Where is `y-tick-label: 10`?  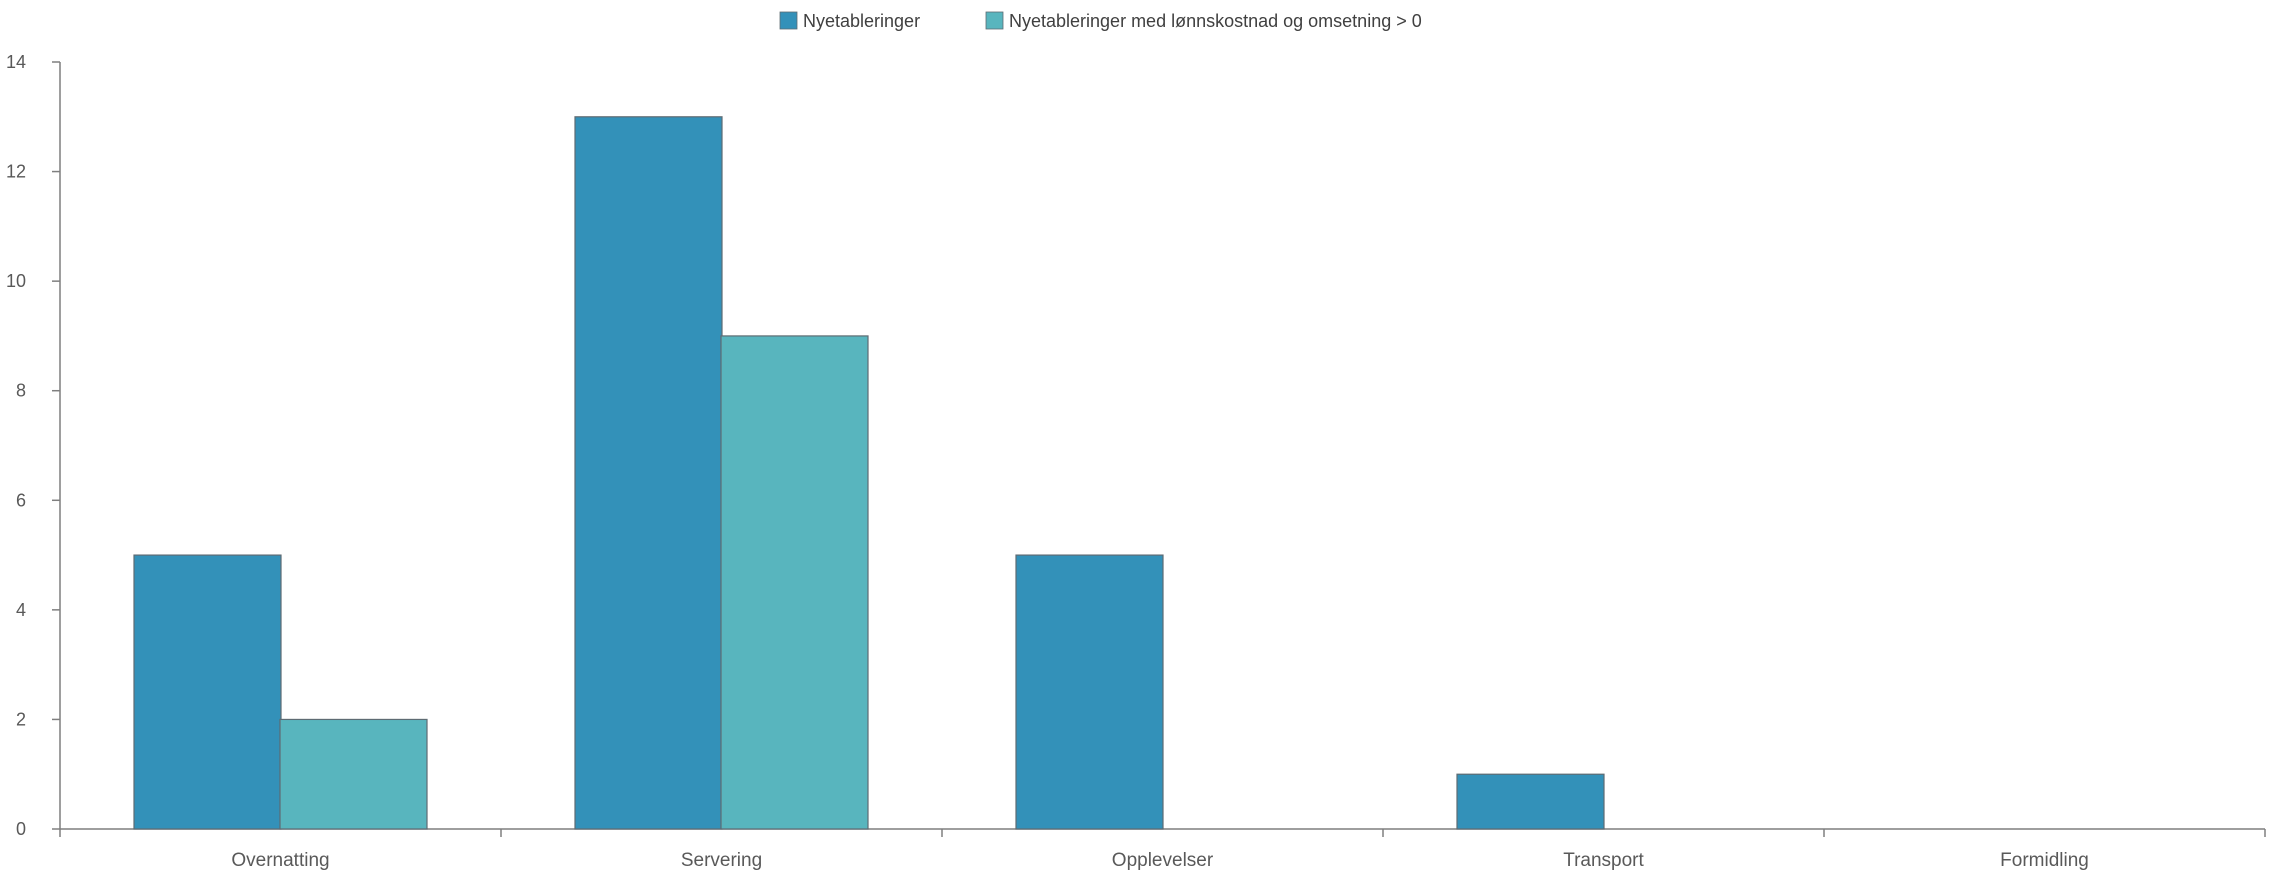
y-tick-label: 10 is located at coordinates (16, 281).